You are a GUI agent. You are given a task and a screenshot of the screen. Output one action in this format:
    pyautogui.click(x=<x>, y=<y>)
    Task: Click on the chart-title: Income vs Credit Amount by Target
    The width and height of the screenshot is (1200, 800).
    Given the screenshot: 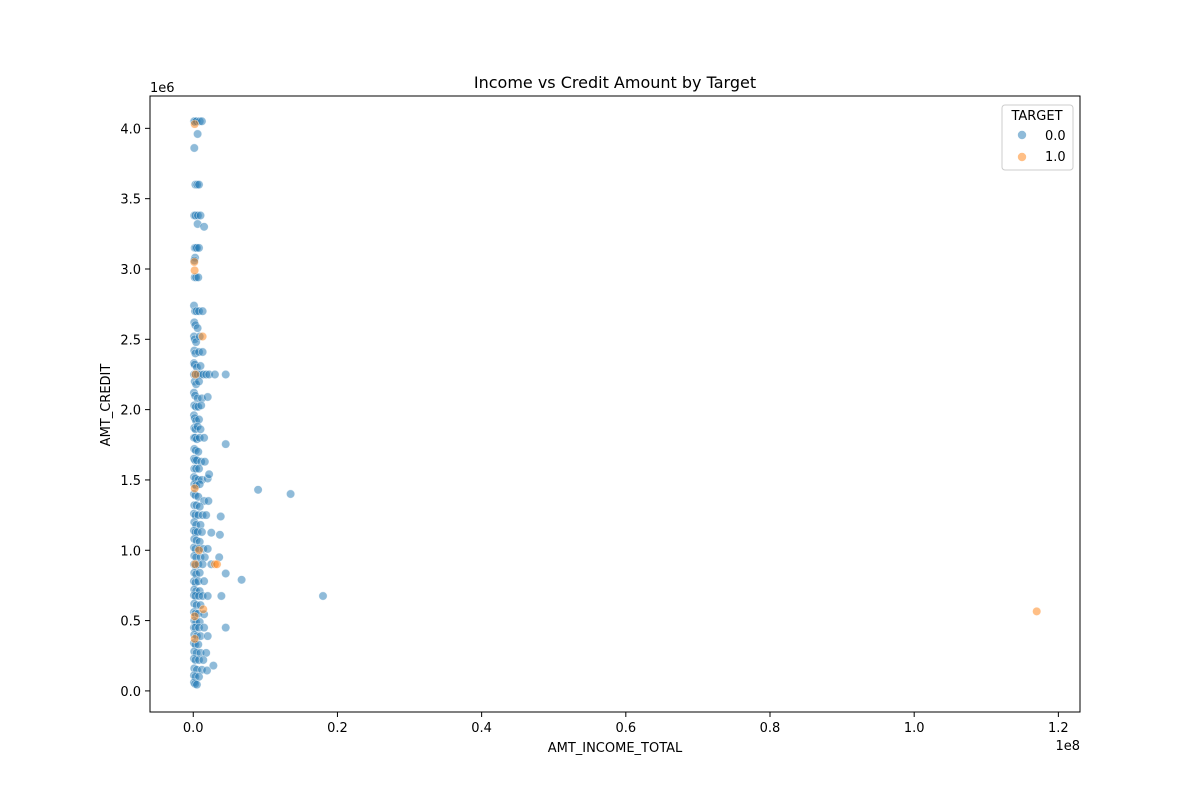 What is the action you would take?
    pyautogui.click(x=615, y=82)
    